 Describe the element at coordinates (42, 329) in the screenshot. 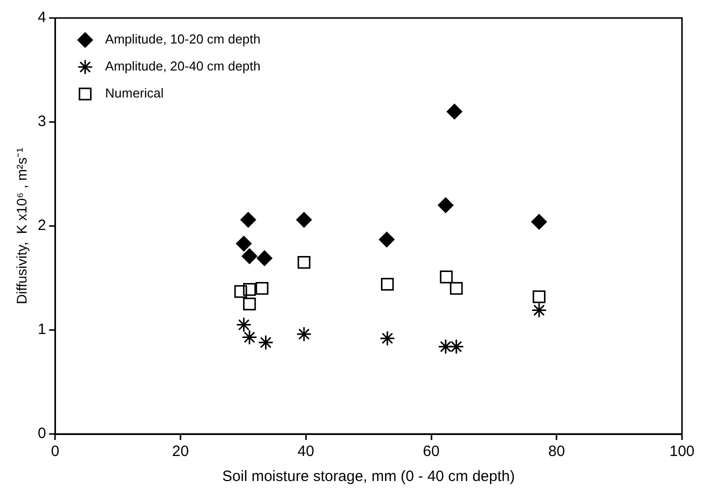

I see `y-tick-label: 1` at that location.